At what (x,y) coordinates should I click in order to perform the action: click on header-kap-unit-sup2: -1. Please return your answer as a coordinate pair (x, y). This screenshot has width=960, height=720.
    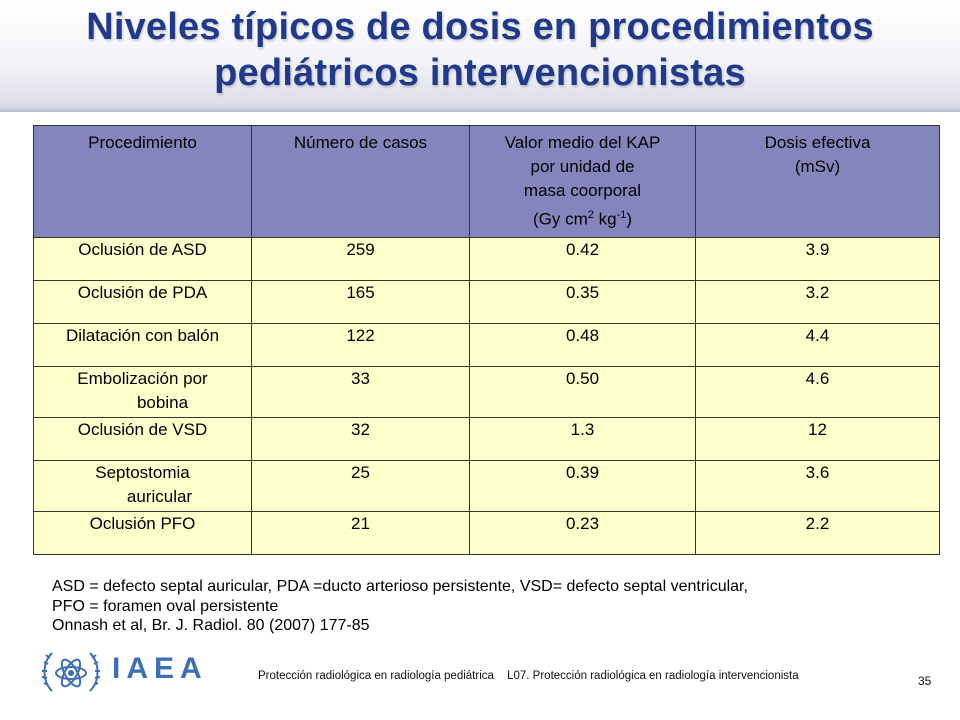
    Looking at the image, I should click on (621, 215).